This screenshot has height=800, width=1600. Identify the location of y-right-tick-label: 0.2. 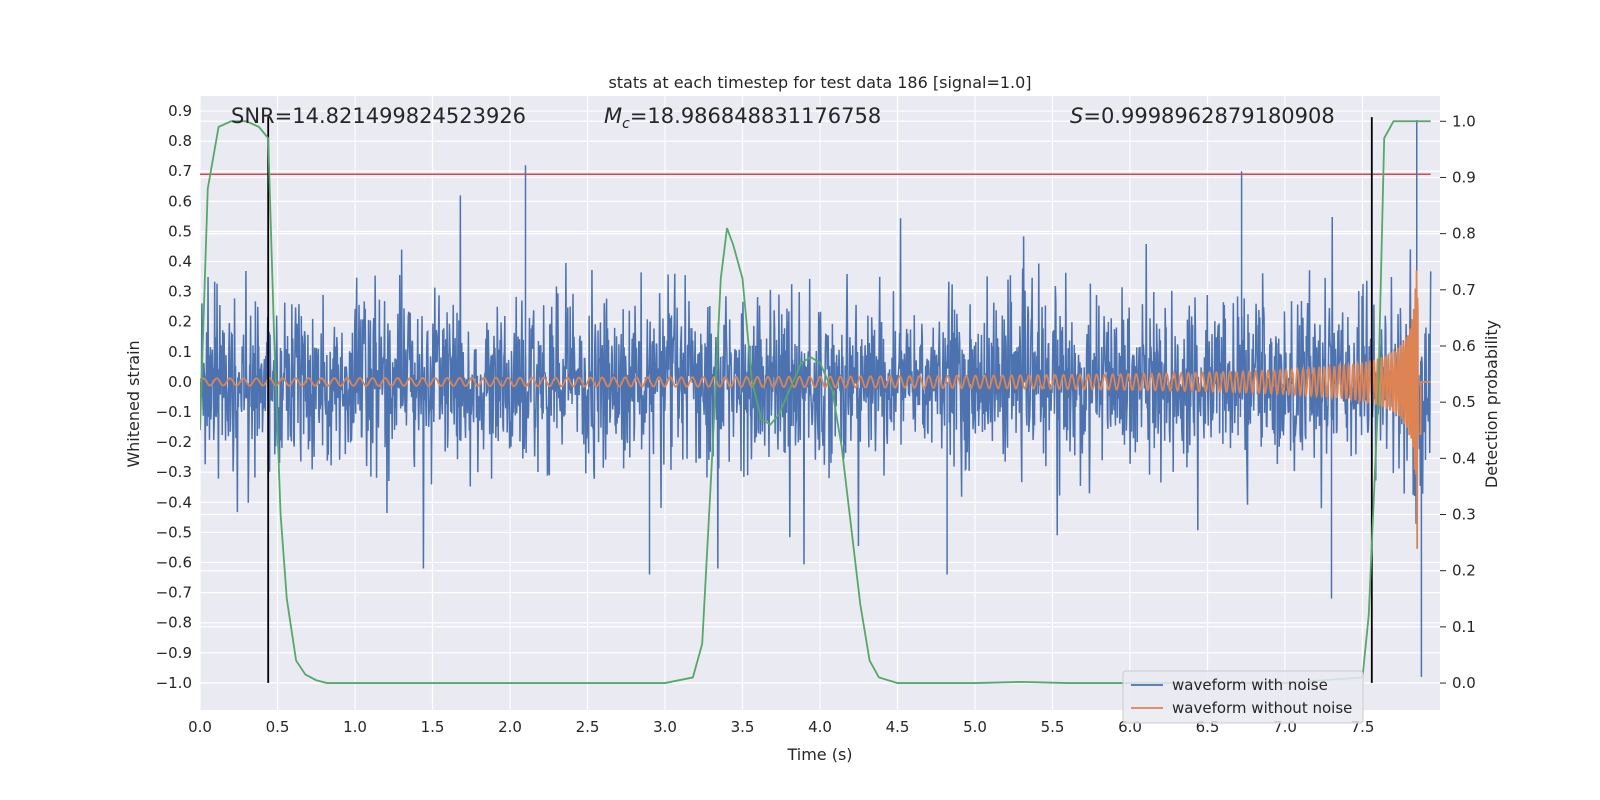
(1464, 571).